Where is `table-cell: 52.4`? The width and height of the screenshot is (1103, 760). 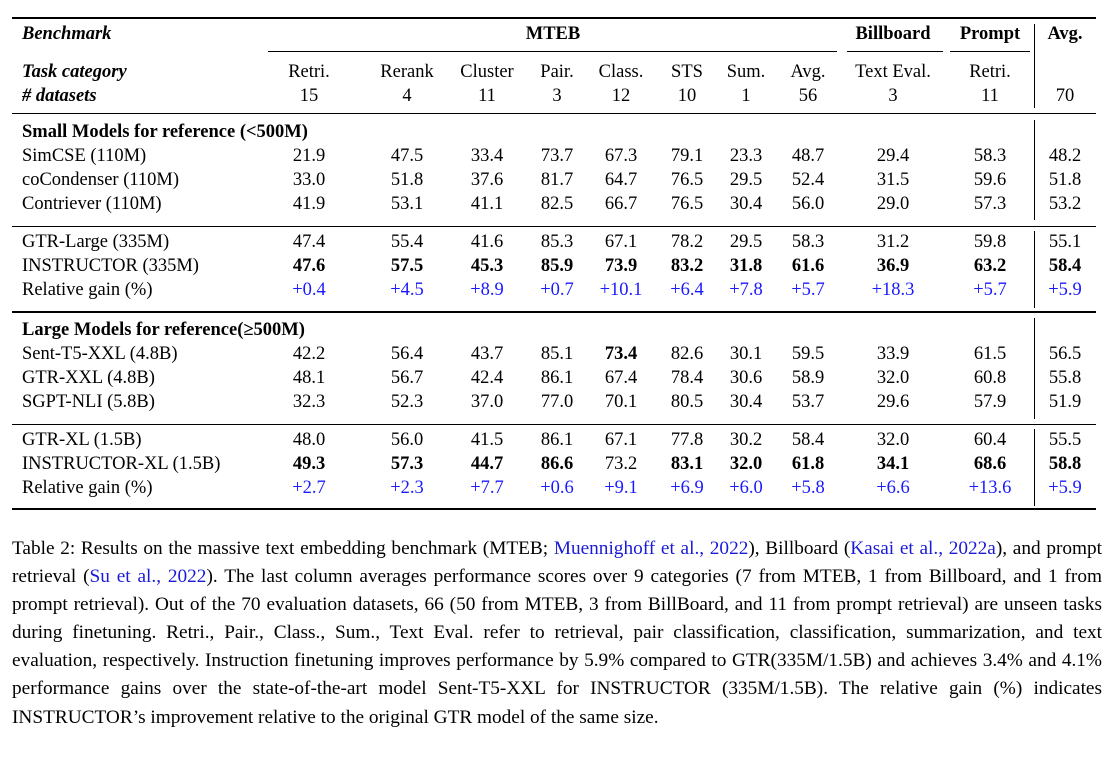 table-cell: 52.4 is located at coordinates (808, 180).